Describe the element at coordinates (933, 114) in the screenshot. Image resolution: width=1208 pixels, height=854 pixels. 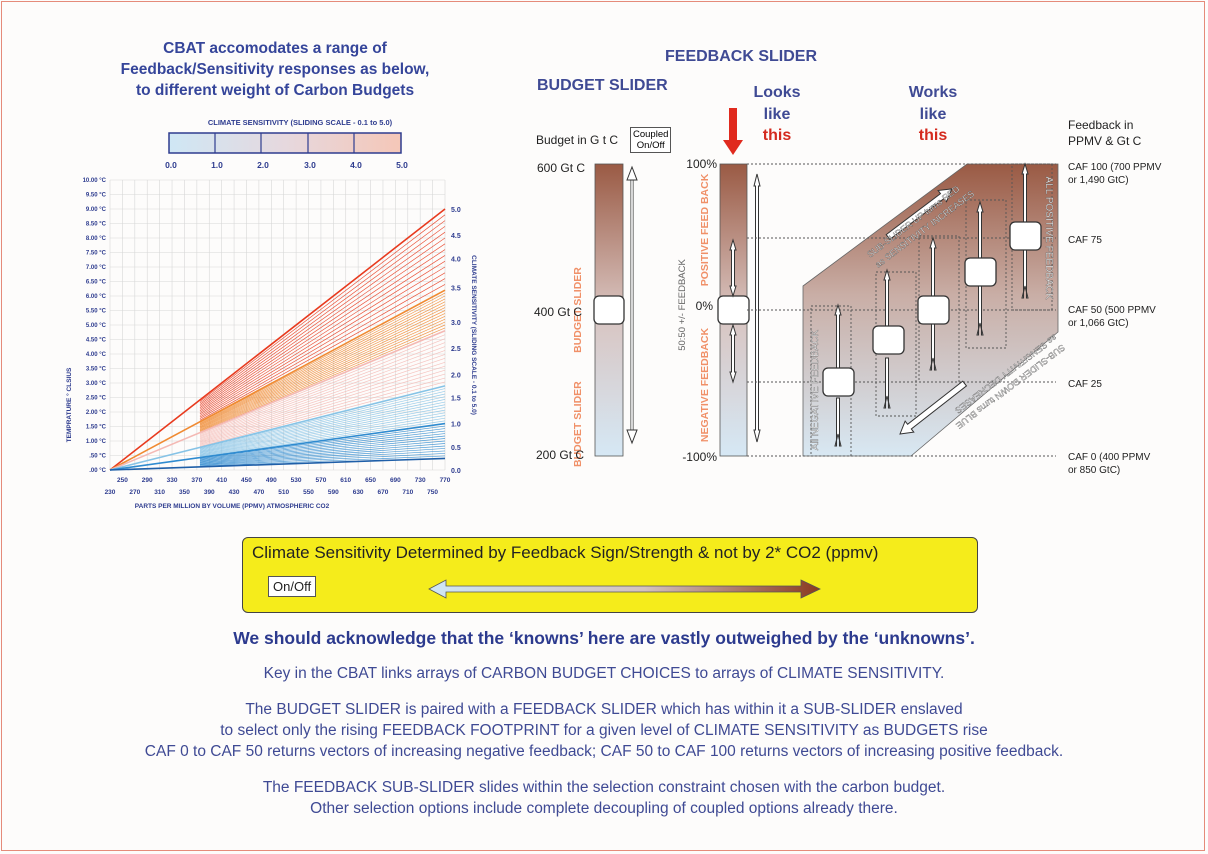
I see `works-like-this: Works like this` at that location.